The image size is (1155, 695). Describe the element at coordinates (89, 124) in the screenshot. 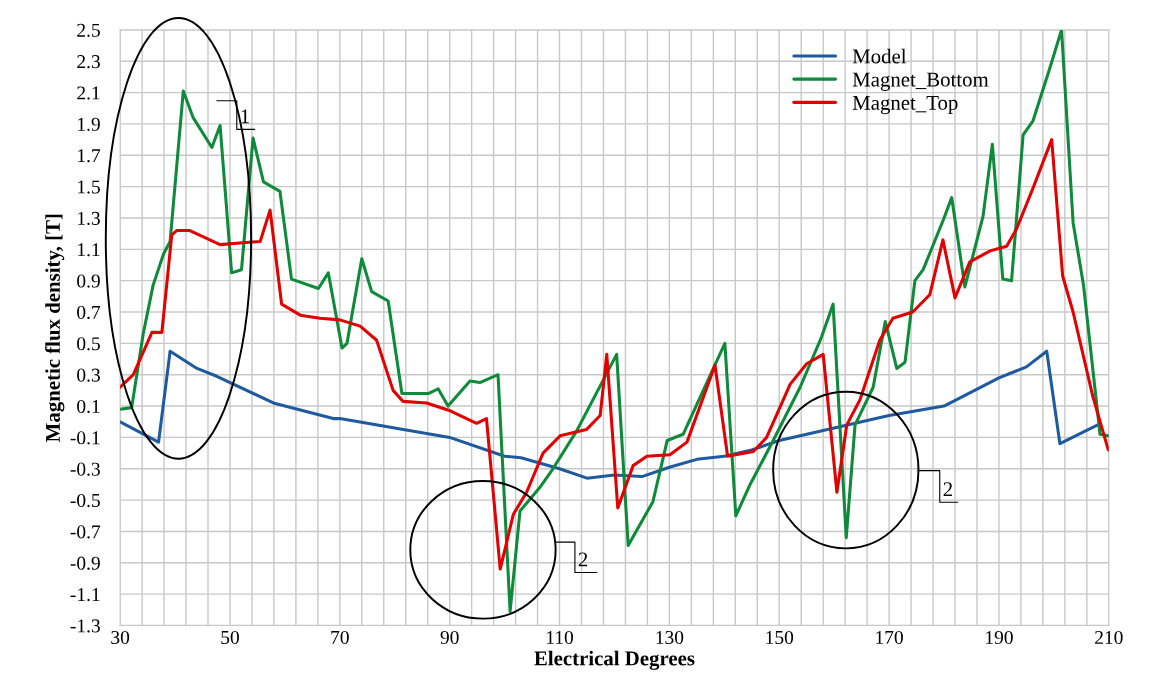

I see `y-tick-label: 1.9` at that location.